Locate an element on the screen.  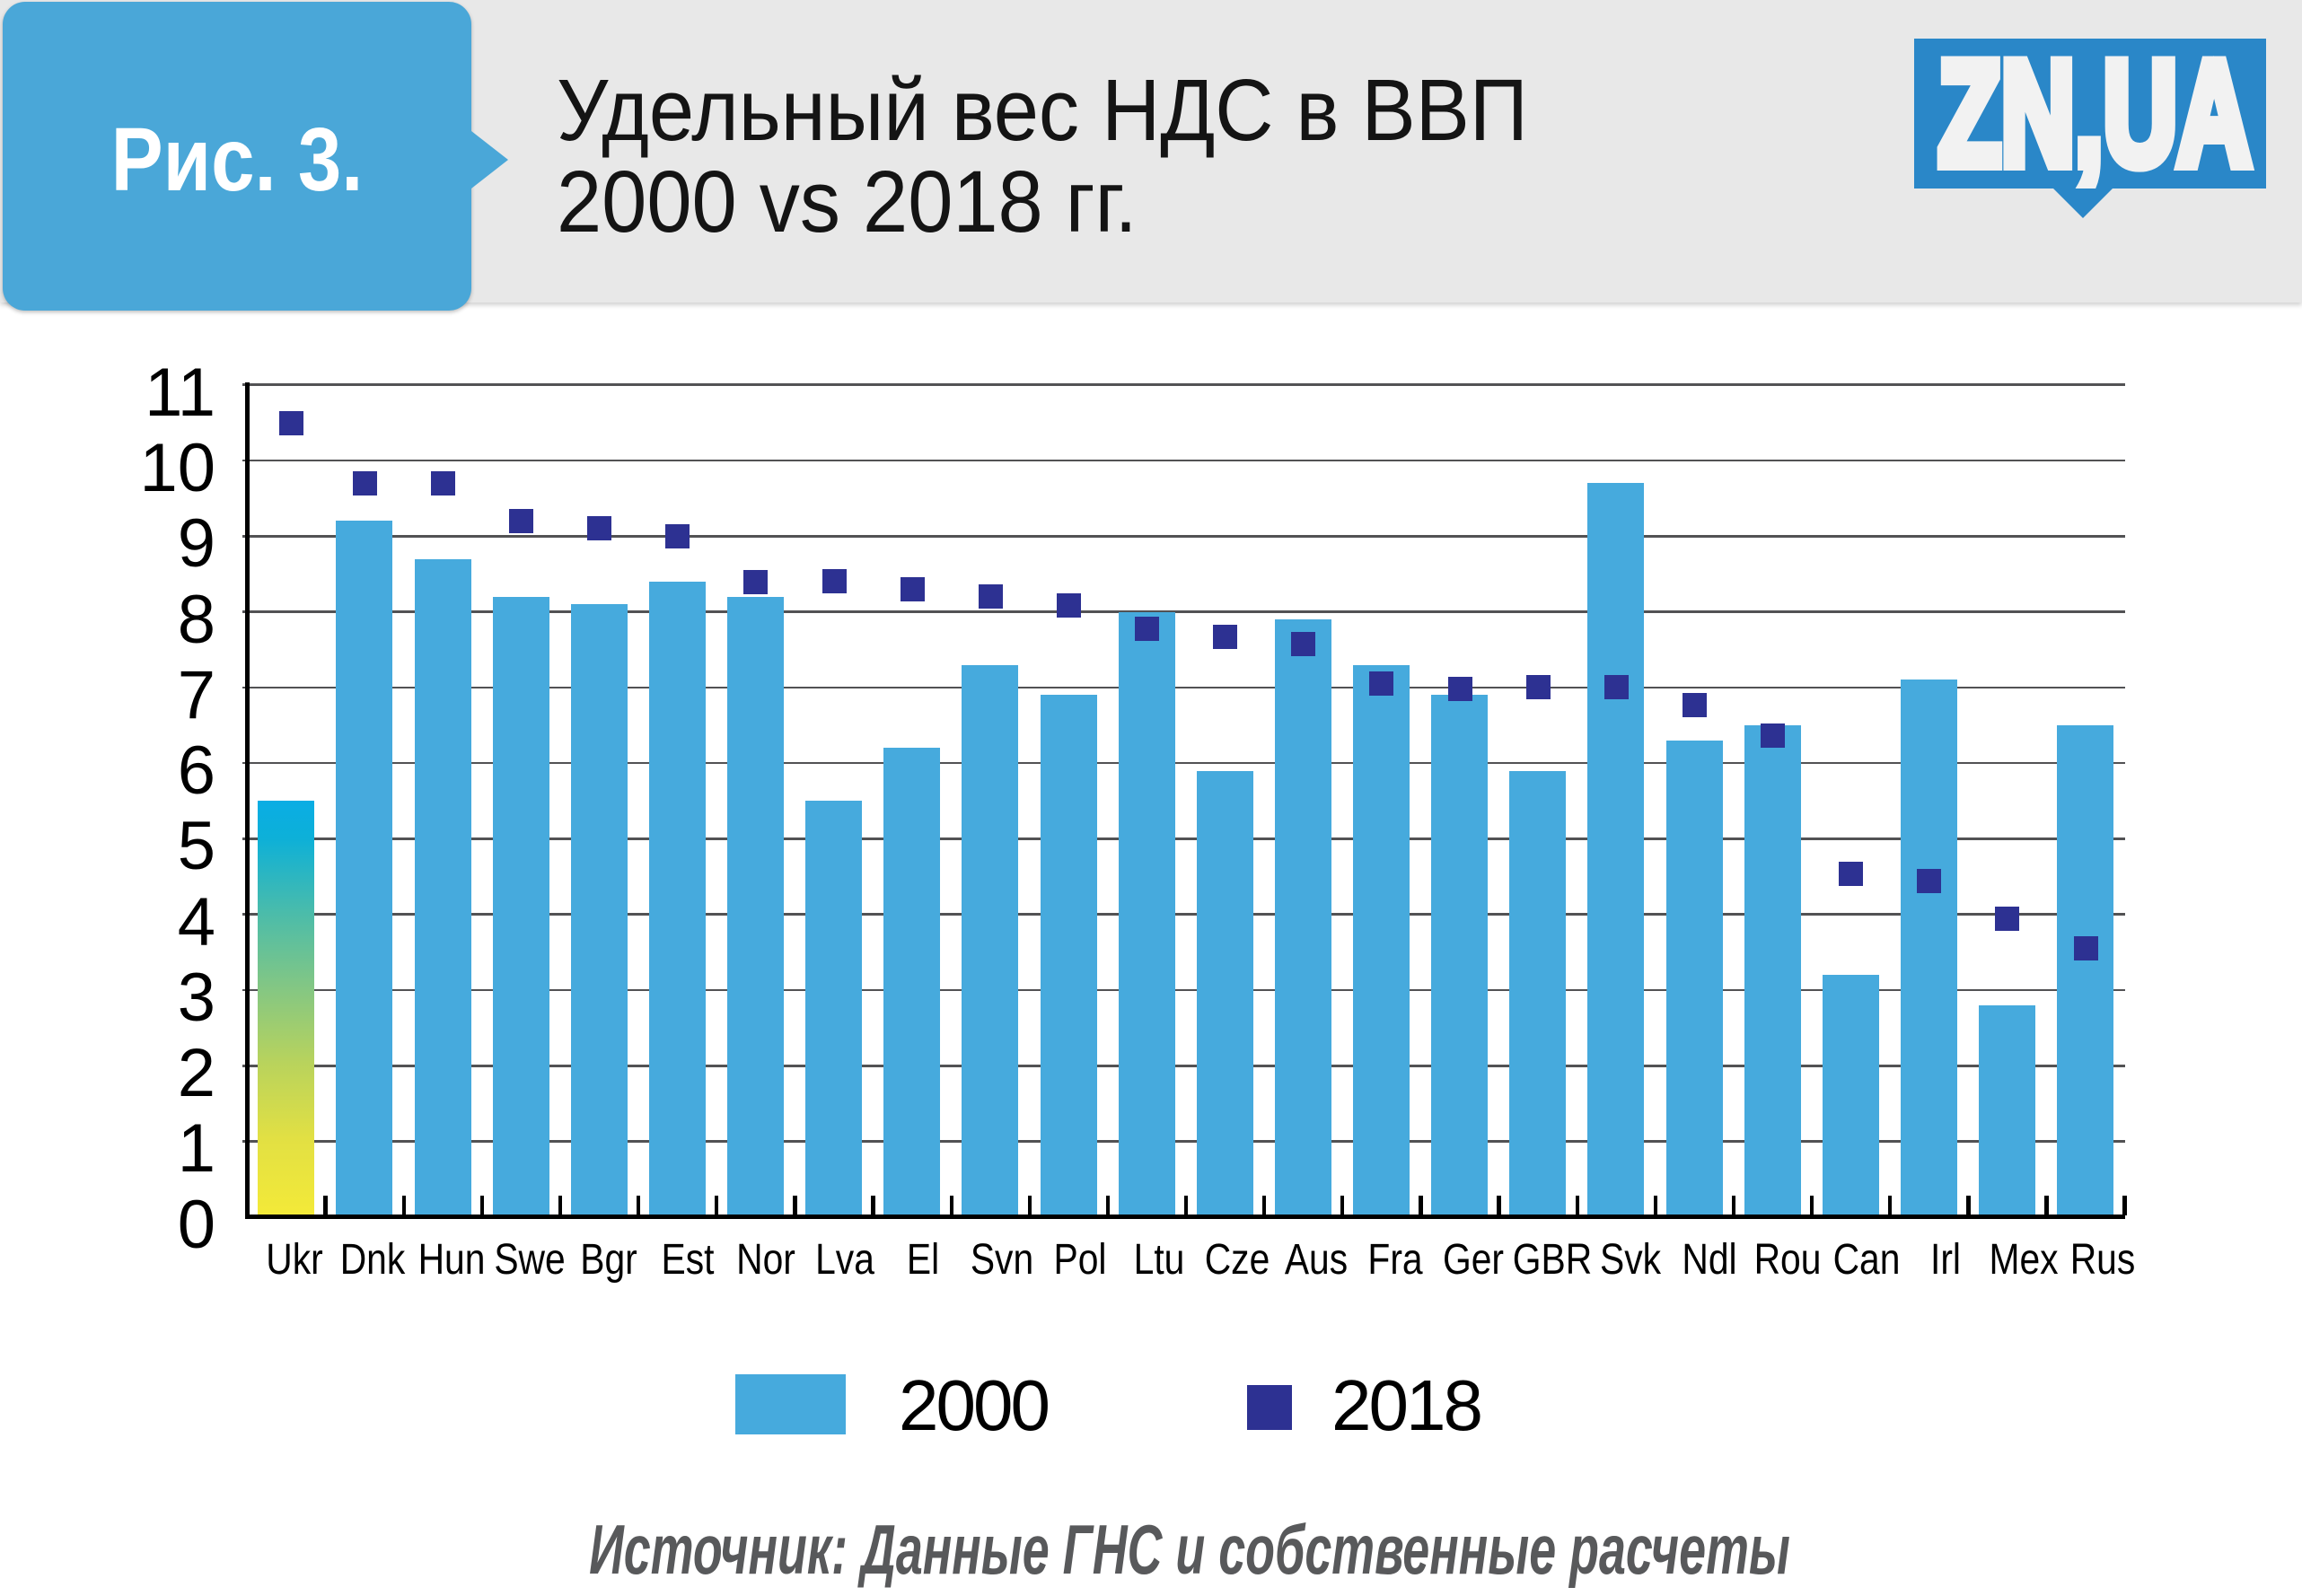
svg-text: ZN,UA is located at coordinates (2095, 114).